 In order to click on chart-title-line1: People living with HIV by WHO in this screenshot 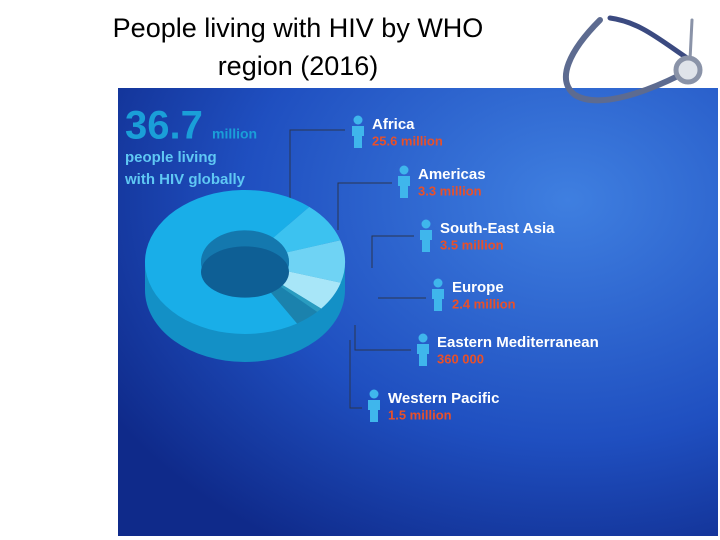, I will do `click(298, 28)`.